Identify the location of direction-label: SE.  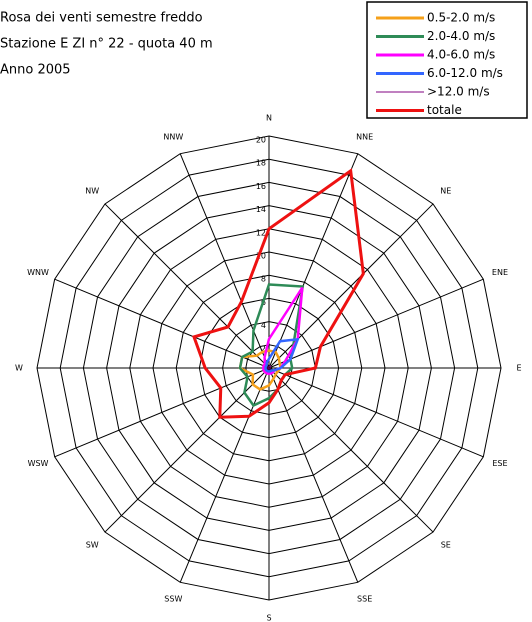
(446, 544).